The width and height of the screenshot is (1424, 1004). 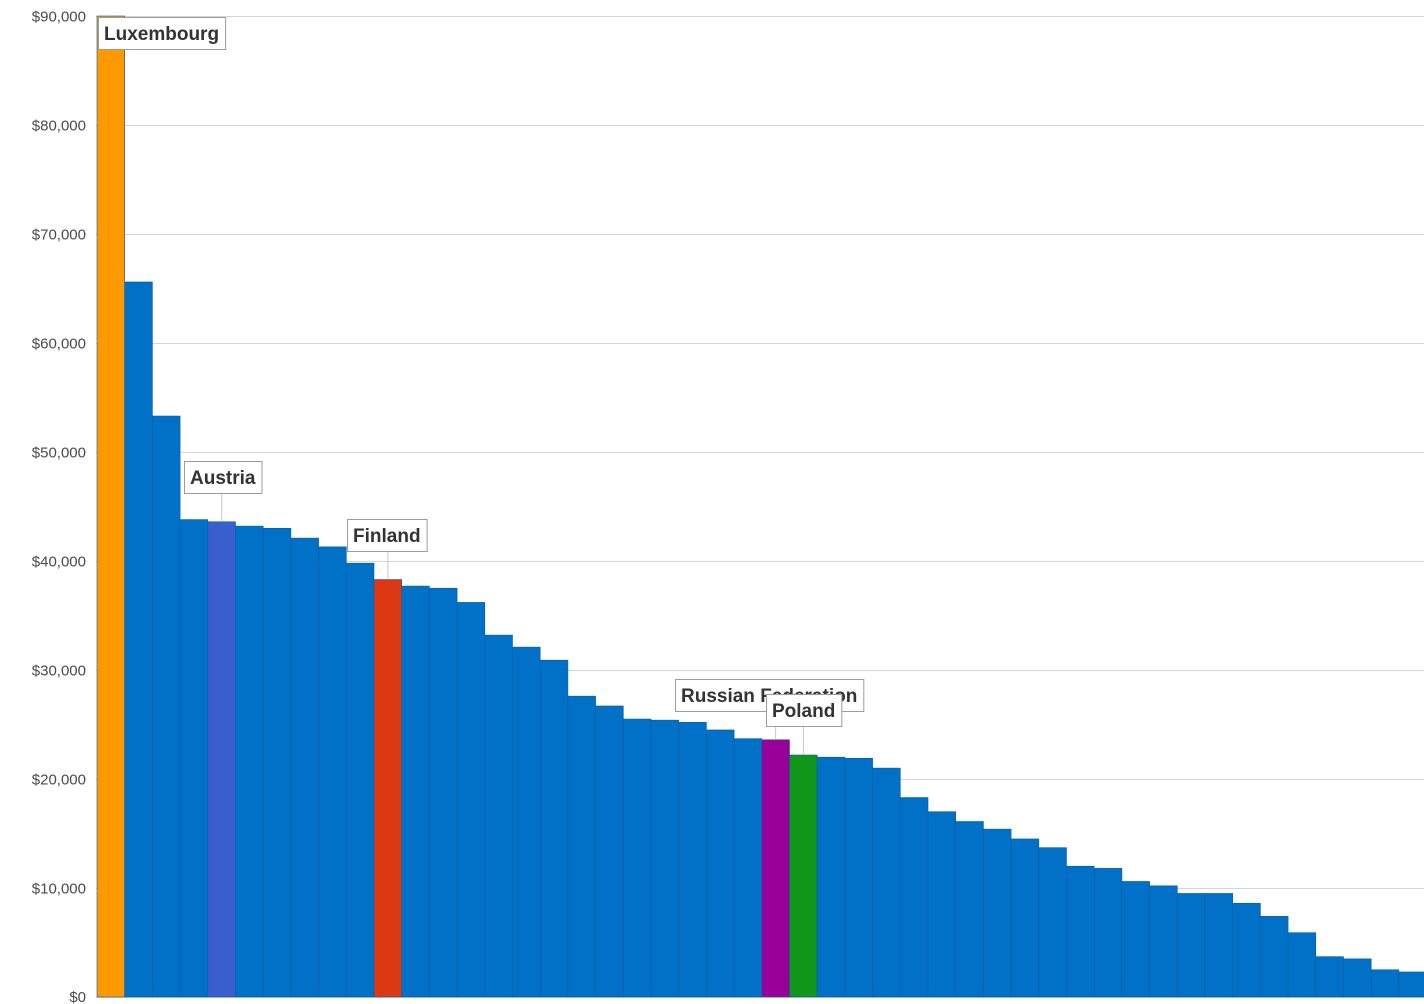 I want to click on y-tick-label: $70,000, so click(x=59, y=235).